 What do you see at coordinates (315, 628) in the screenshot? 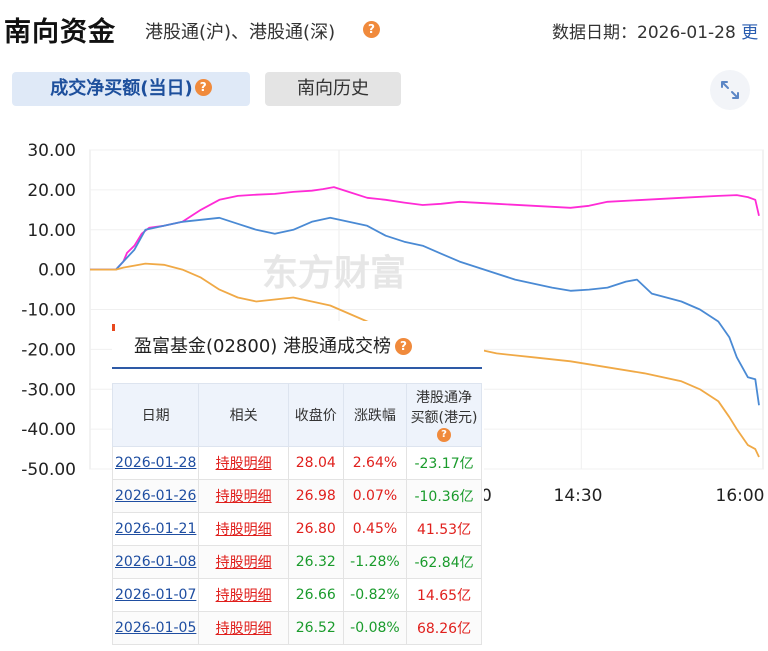
I see `row-close: 26.52` at bounding box center [315, 628].